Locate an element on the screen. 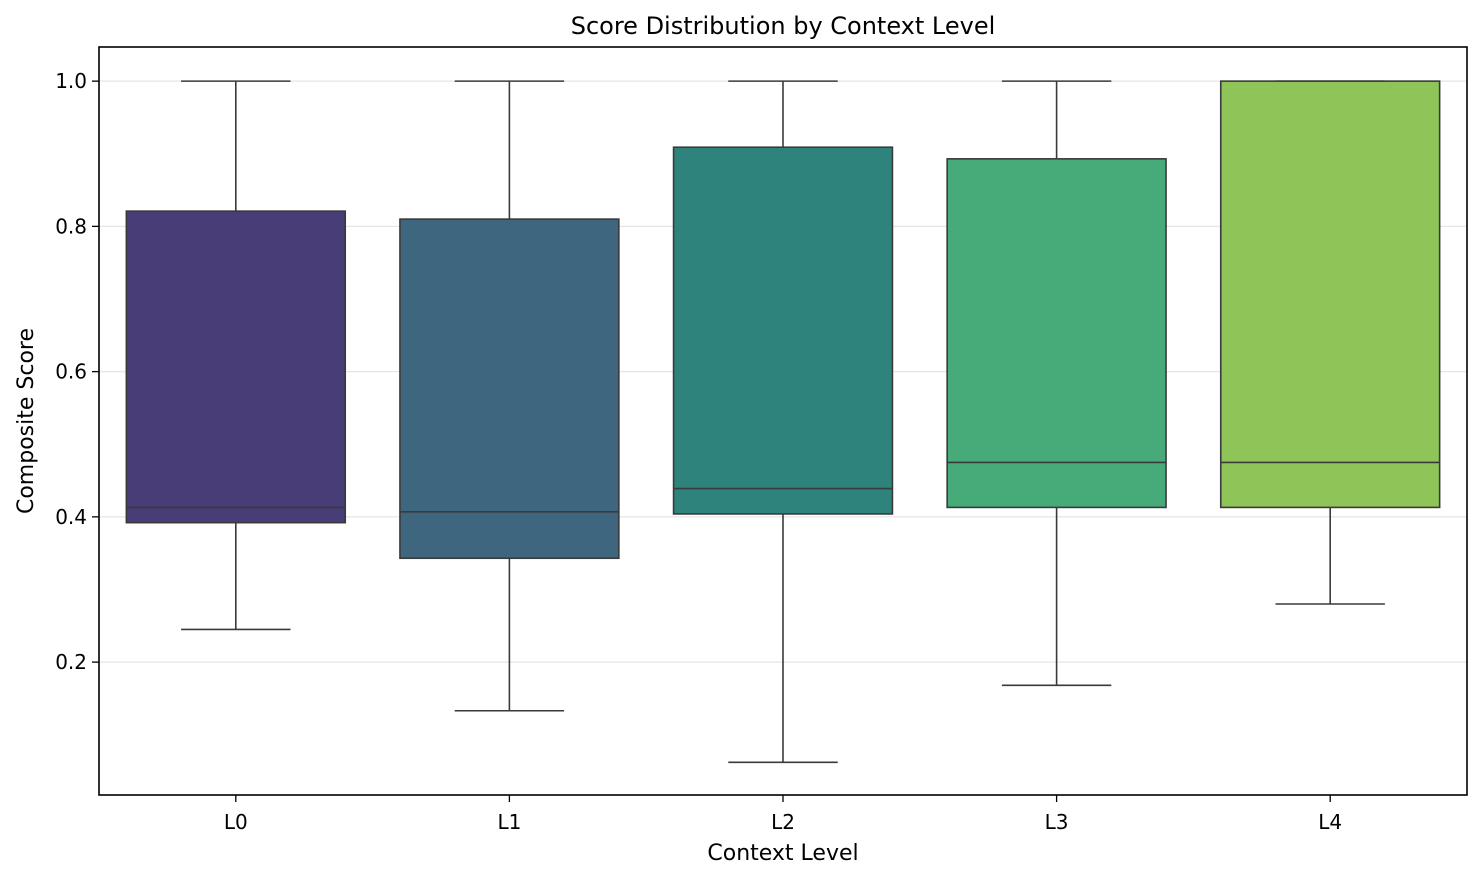 The width and height of the screenshot is (1480, 880). x-axis: L0 L1 L2 L3 L4 is located at coordinates (783, 814).